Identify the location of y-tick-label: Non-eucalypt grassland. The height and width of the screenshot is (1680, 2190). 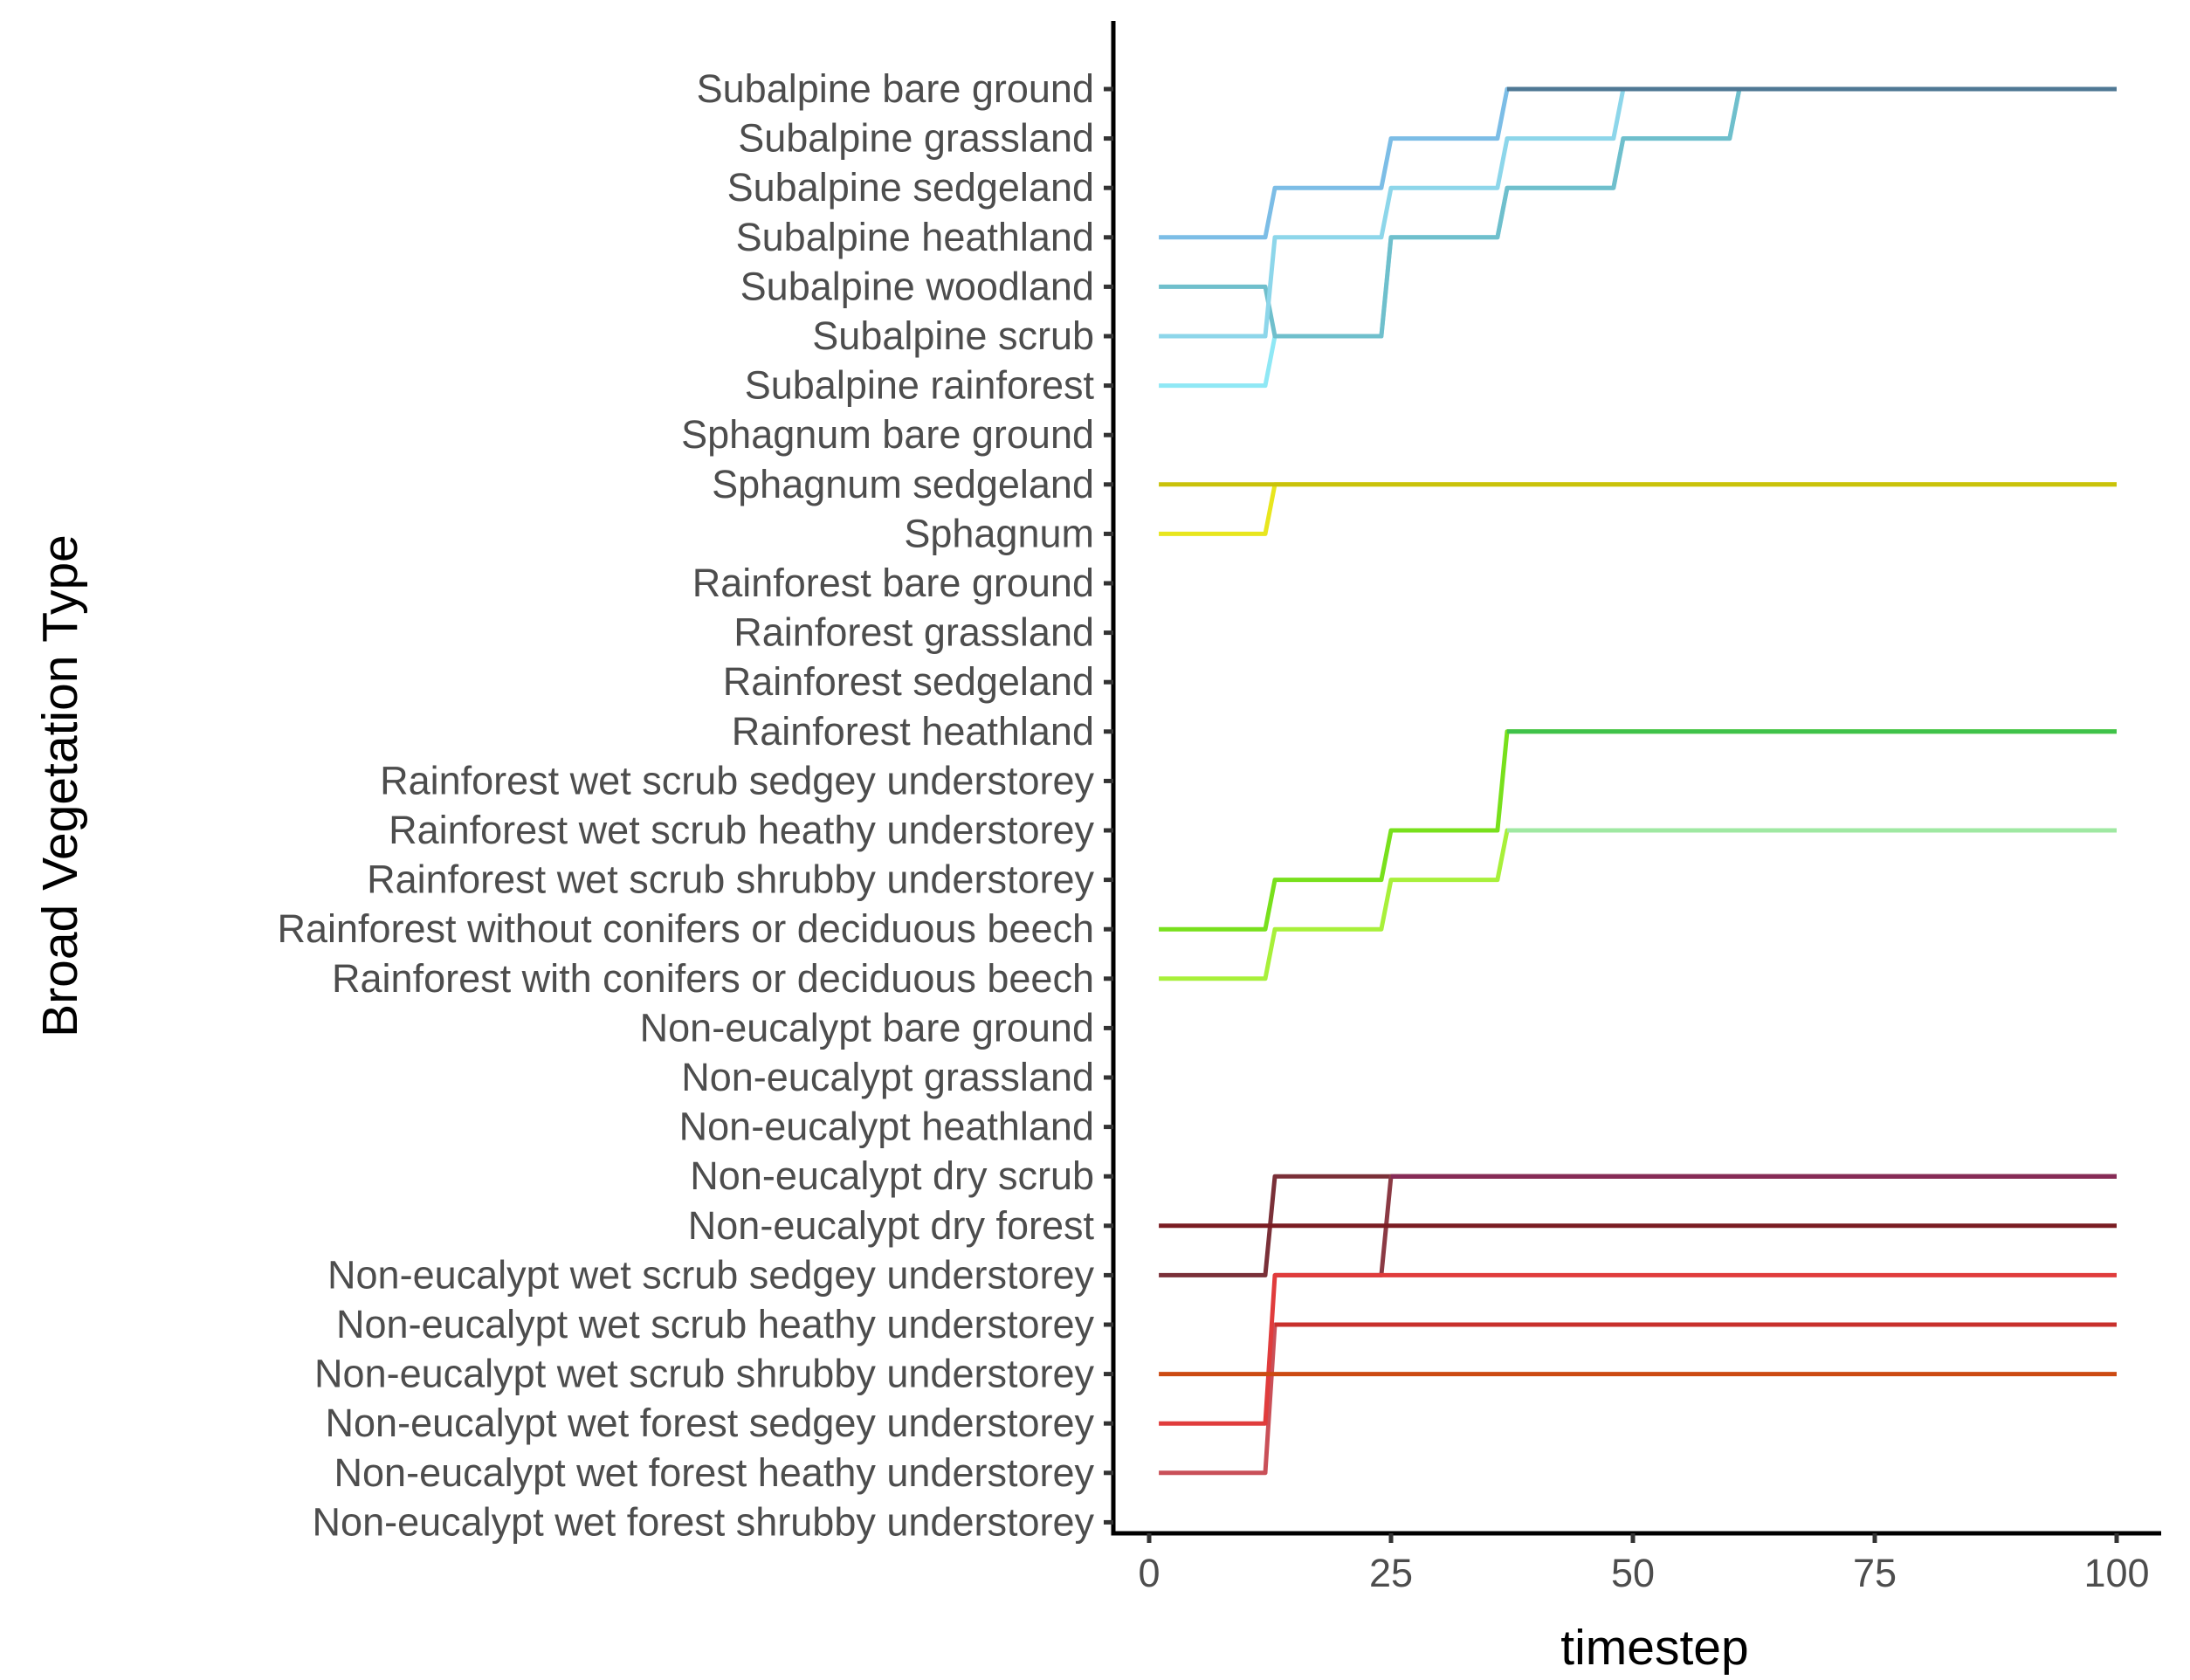
(887, 1077).